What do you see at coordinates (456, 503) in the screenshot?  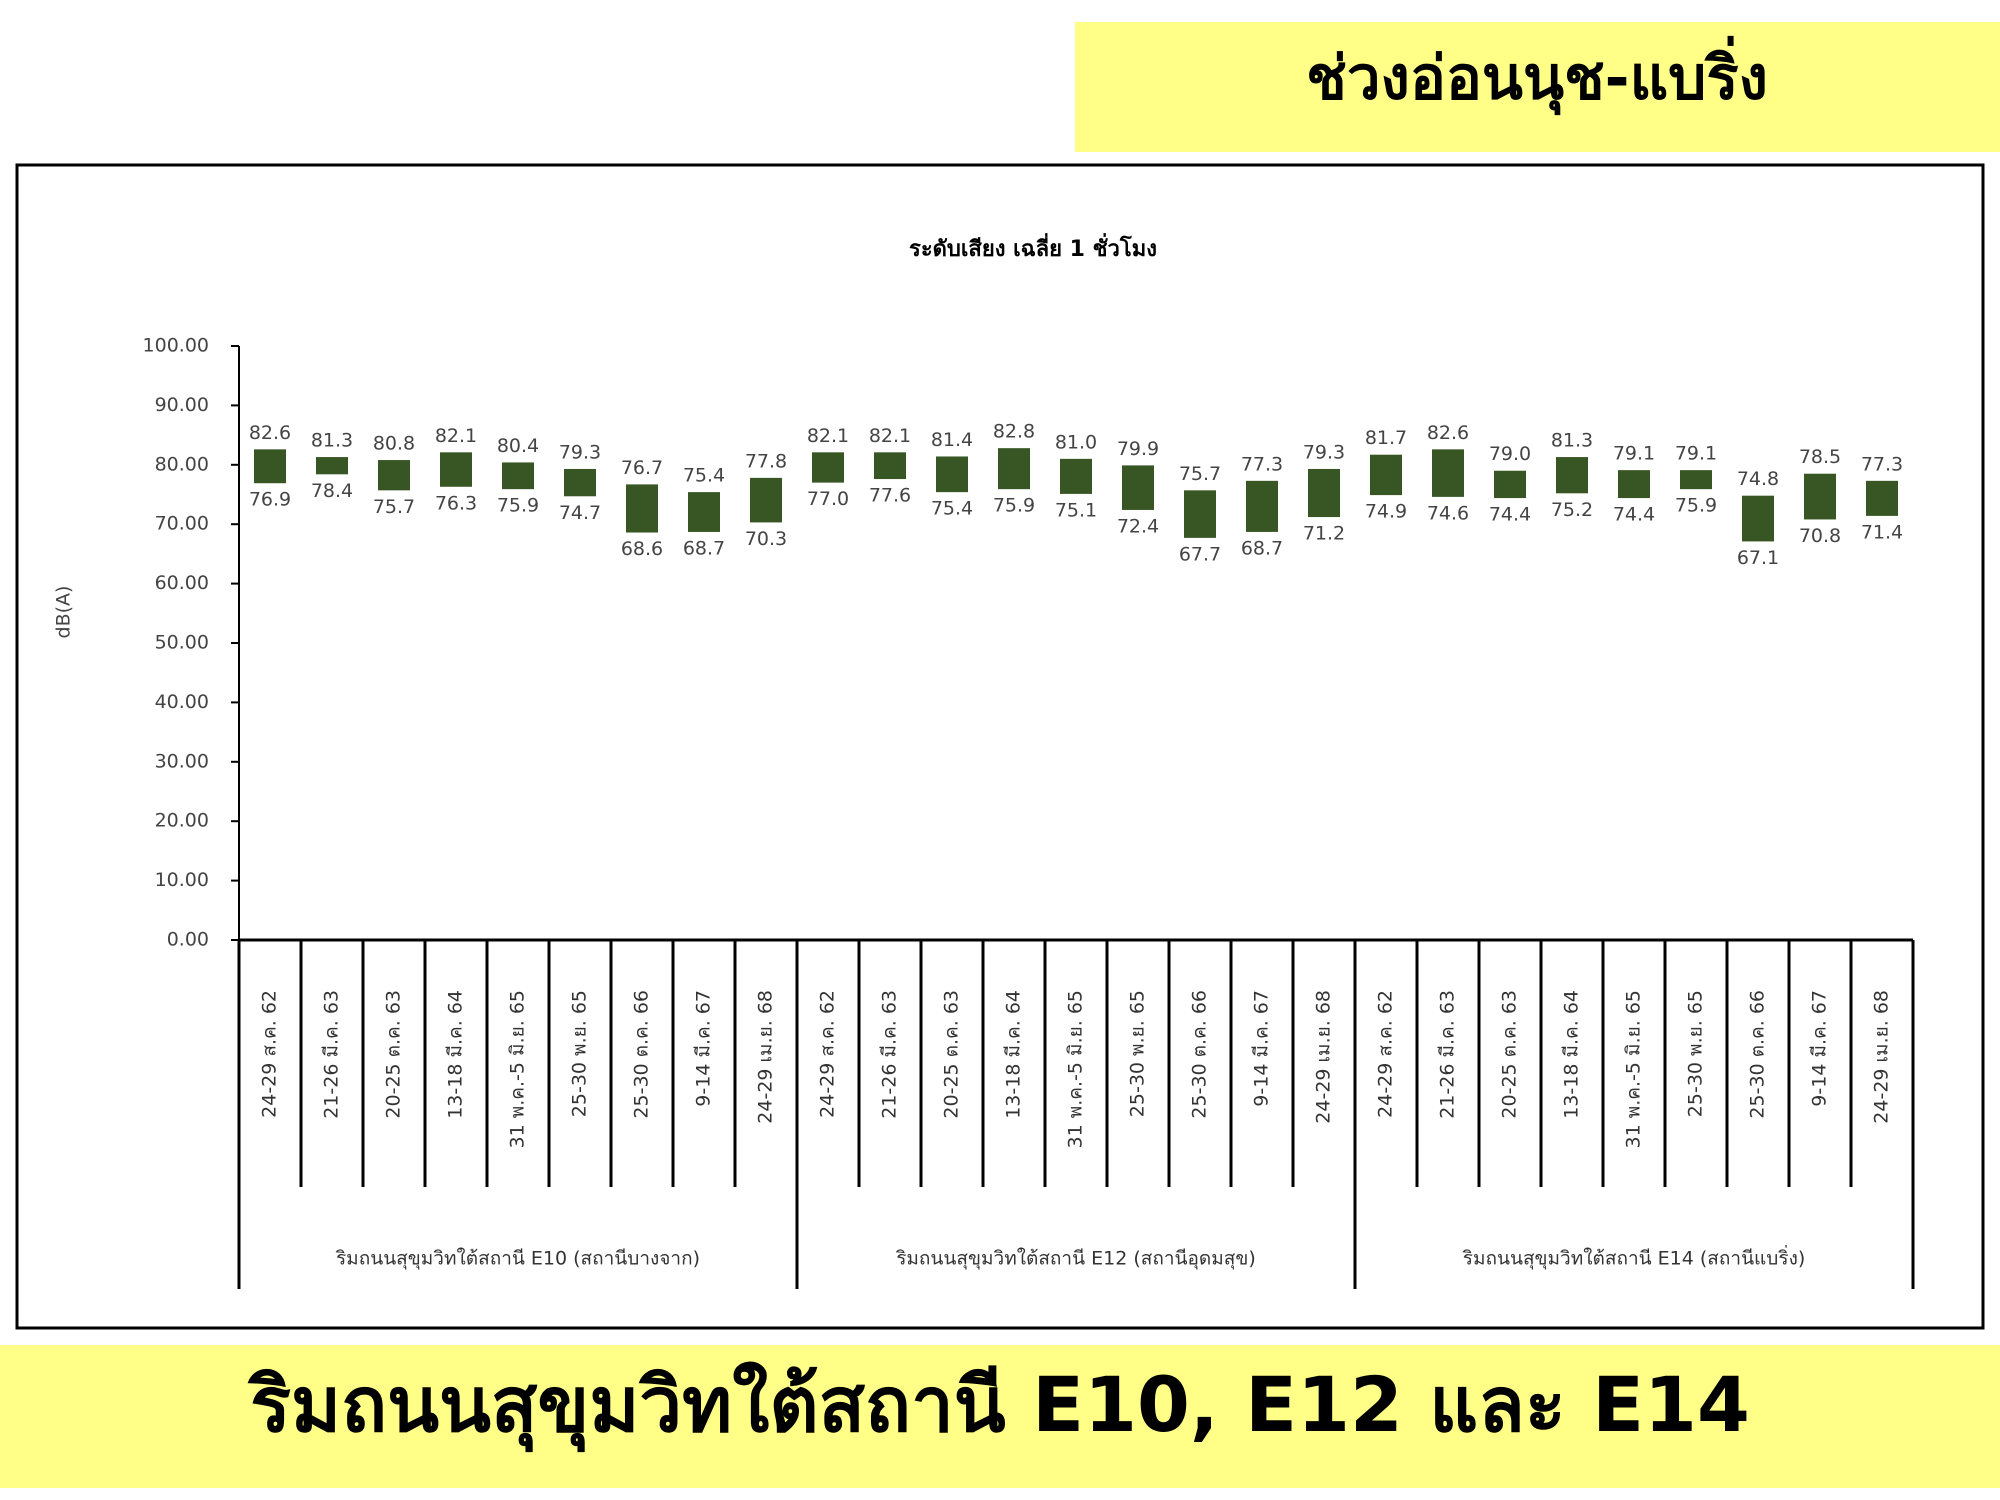 I see `low-label: 76.3` at bounding box center [456, 503].